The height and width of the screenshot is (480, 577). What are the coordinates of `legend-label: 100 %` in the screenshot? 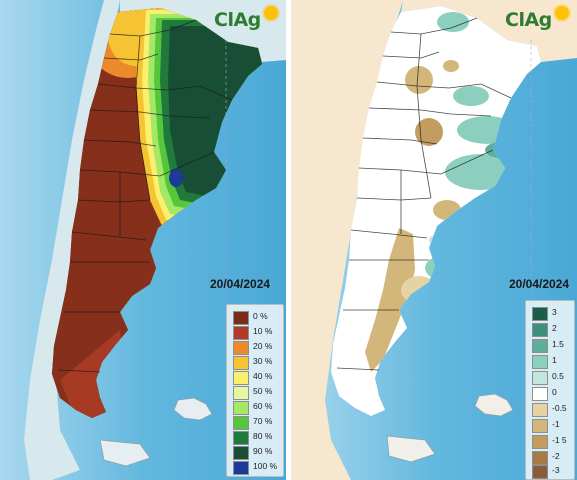 It's located at (265, 466).